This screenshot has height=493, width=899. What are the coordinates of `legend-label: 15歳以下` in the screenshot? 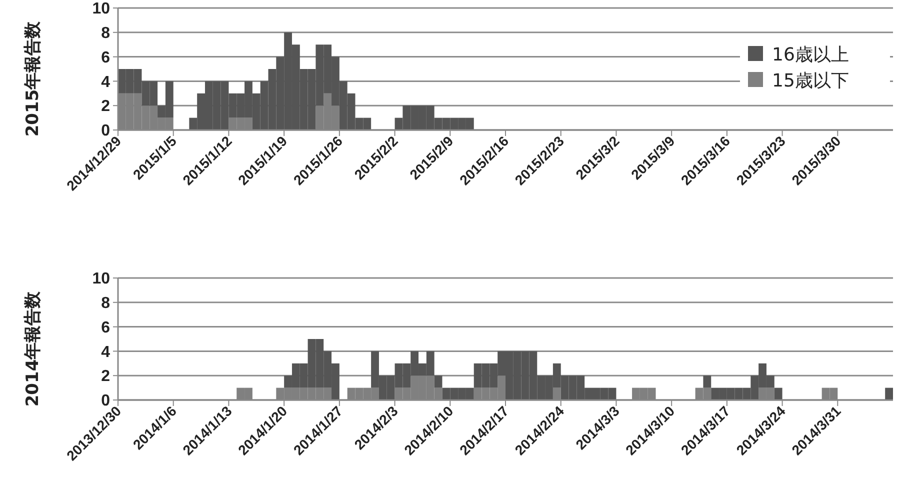 It's located at (810, 81).